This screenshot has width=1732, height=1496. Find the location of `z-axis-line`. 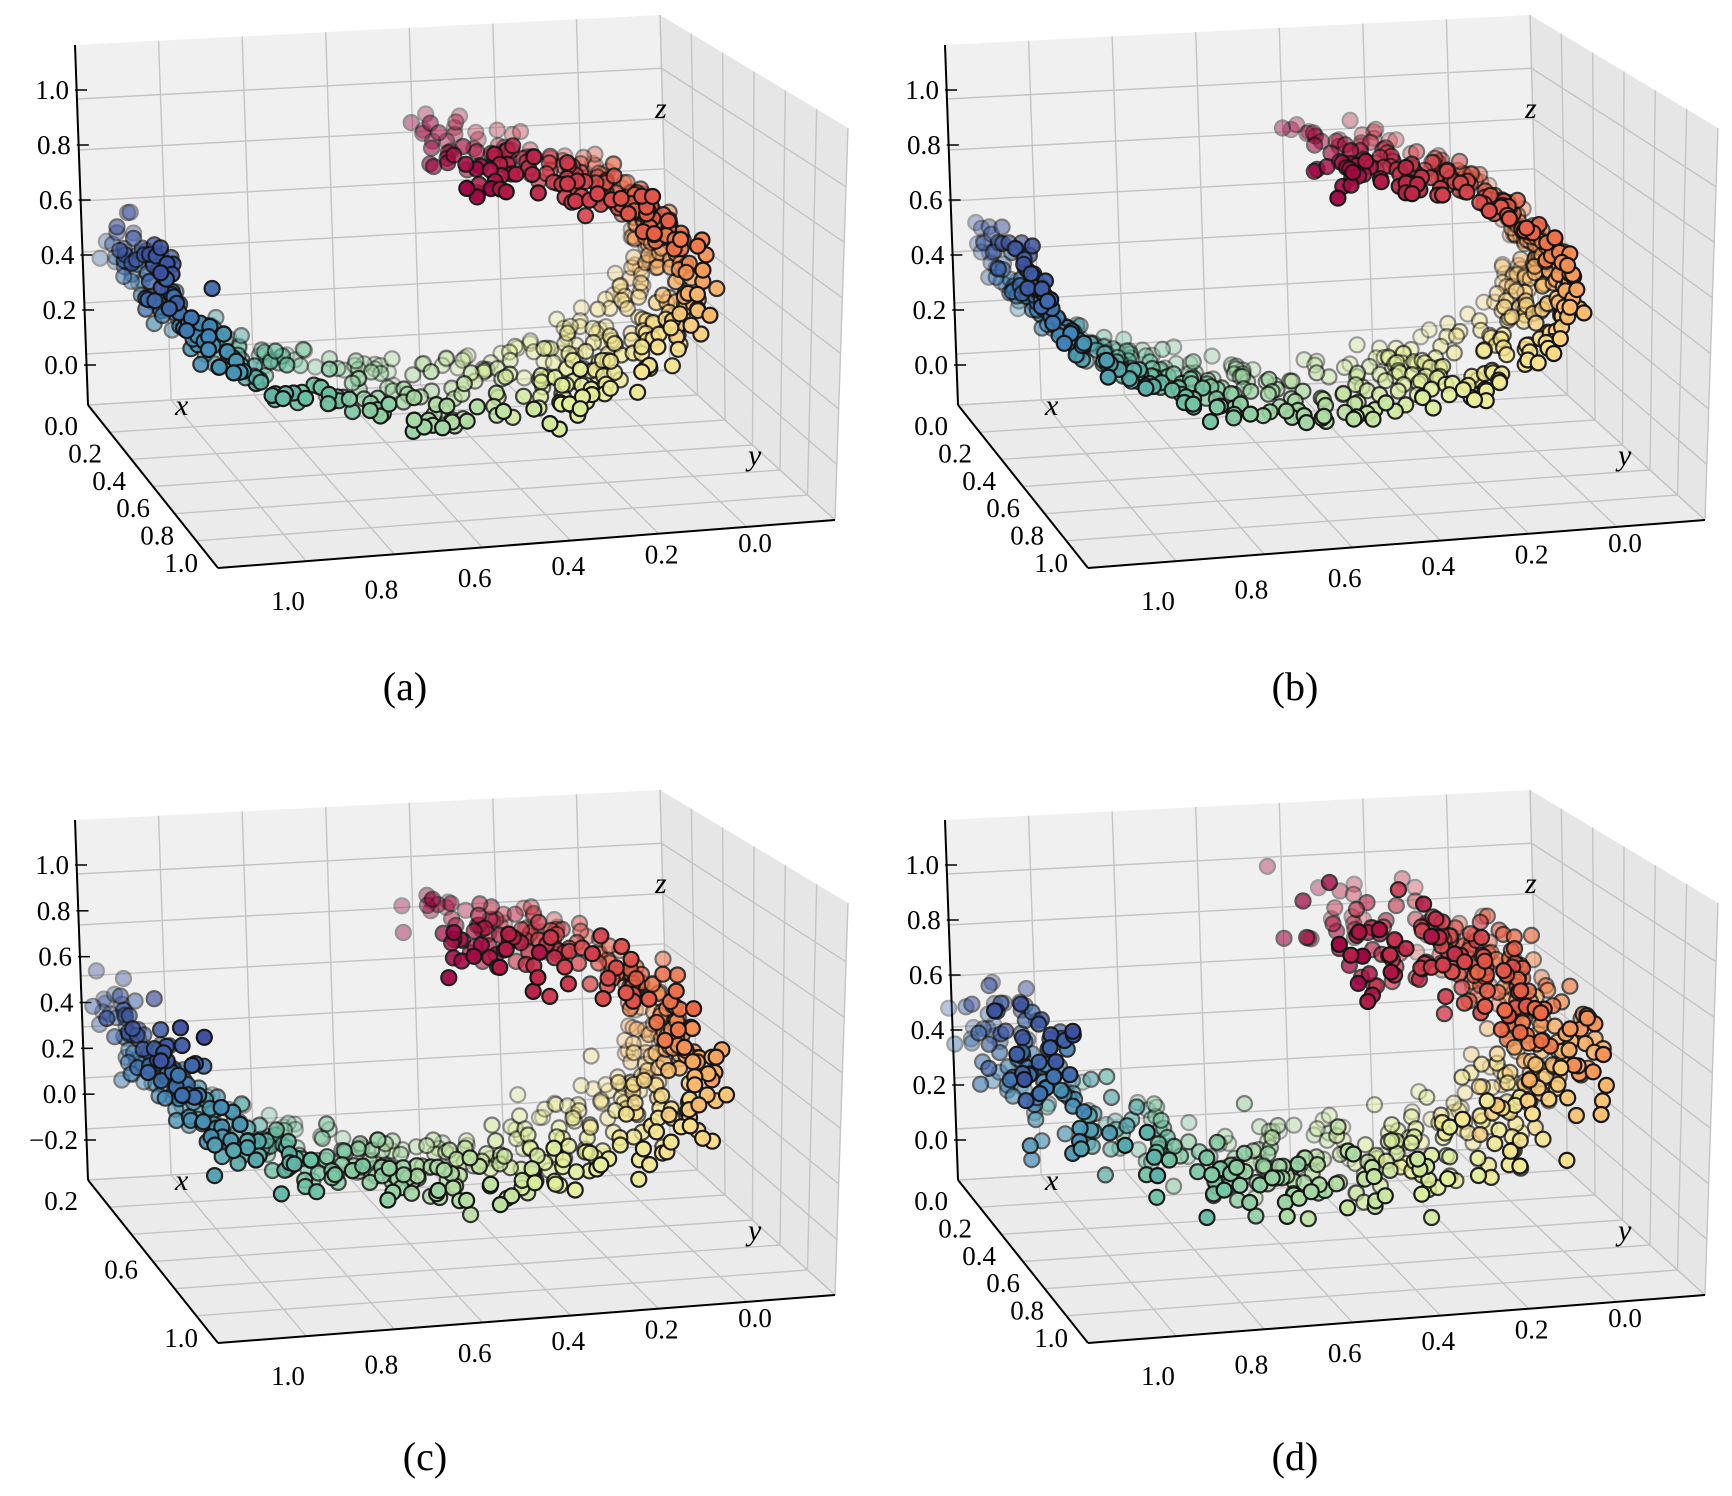

z-axis-line is located at coordinates (81, 1000).